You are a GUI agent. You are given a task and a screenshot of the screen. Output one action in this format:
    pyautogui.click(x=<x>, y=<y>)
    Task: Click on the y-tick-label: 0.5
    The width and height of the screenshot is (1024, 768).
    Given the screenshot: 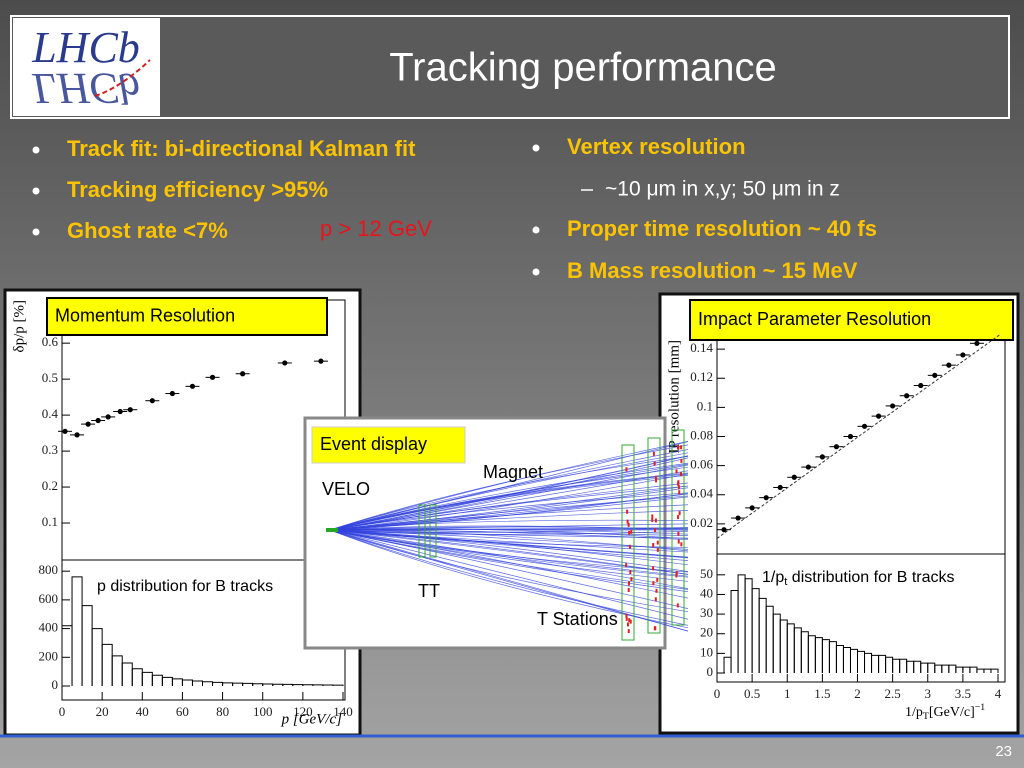 What is the action you would take?
    pyautogui.click(x=50, y=377)
    